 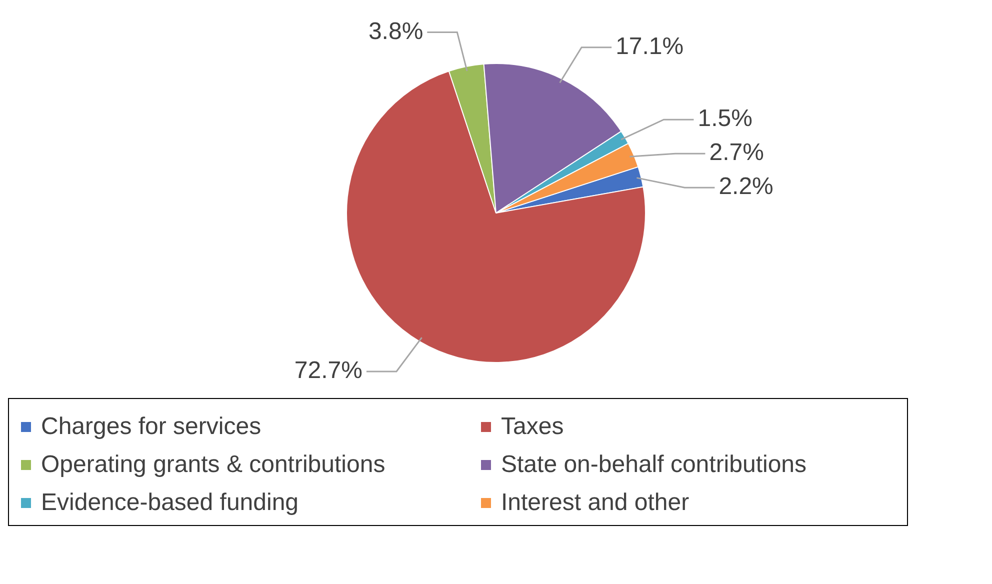 What do you see at coordinates (736, 152) in the screenshot?
I see `data-label: 2.7%` at bounding box center [736, 152].